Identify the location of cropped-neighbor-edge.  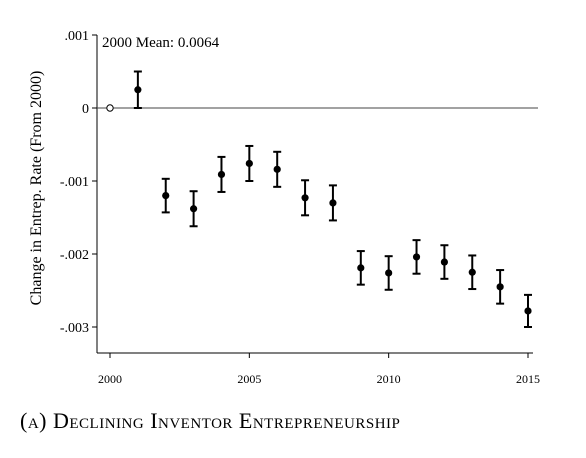
(580, 185).